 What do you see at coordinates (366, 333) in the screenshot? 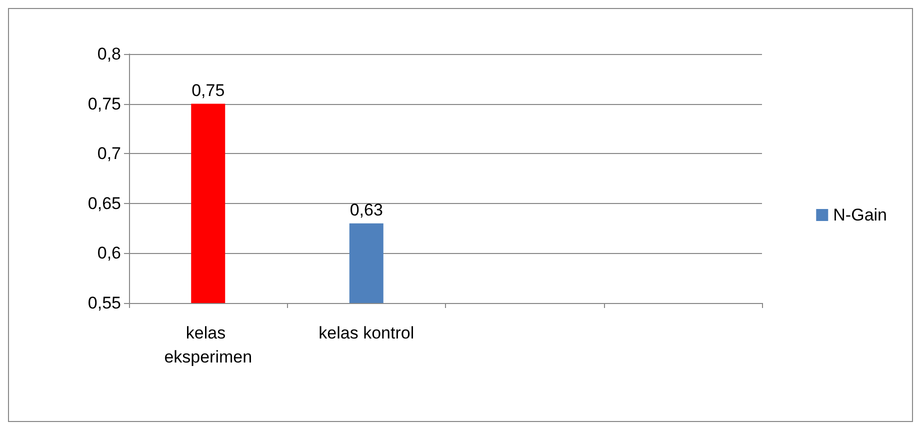
I see `x-tick-label: kelas kontrol` at bounding box center [366, 333].